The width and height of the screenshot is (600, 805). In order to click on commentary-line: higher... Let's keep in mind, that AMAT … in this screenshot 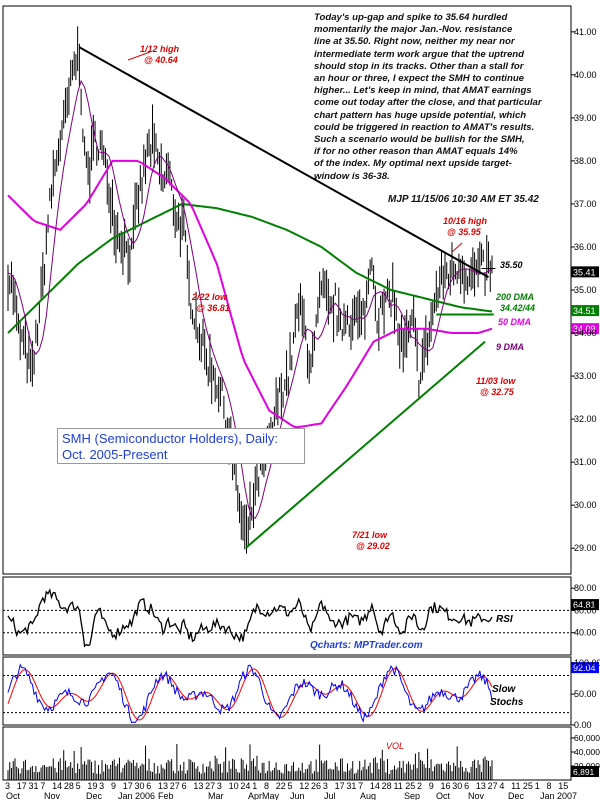, I will do `click(423, 91)`.